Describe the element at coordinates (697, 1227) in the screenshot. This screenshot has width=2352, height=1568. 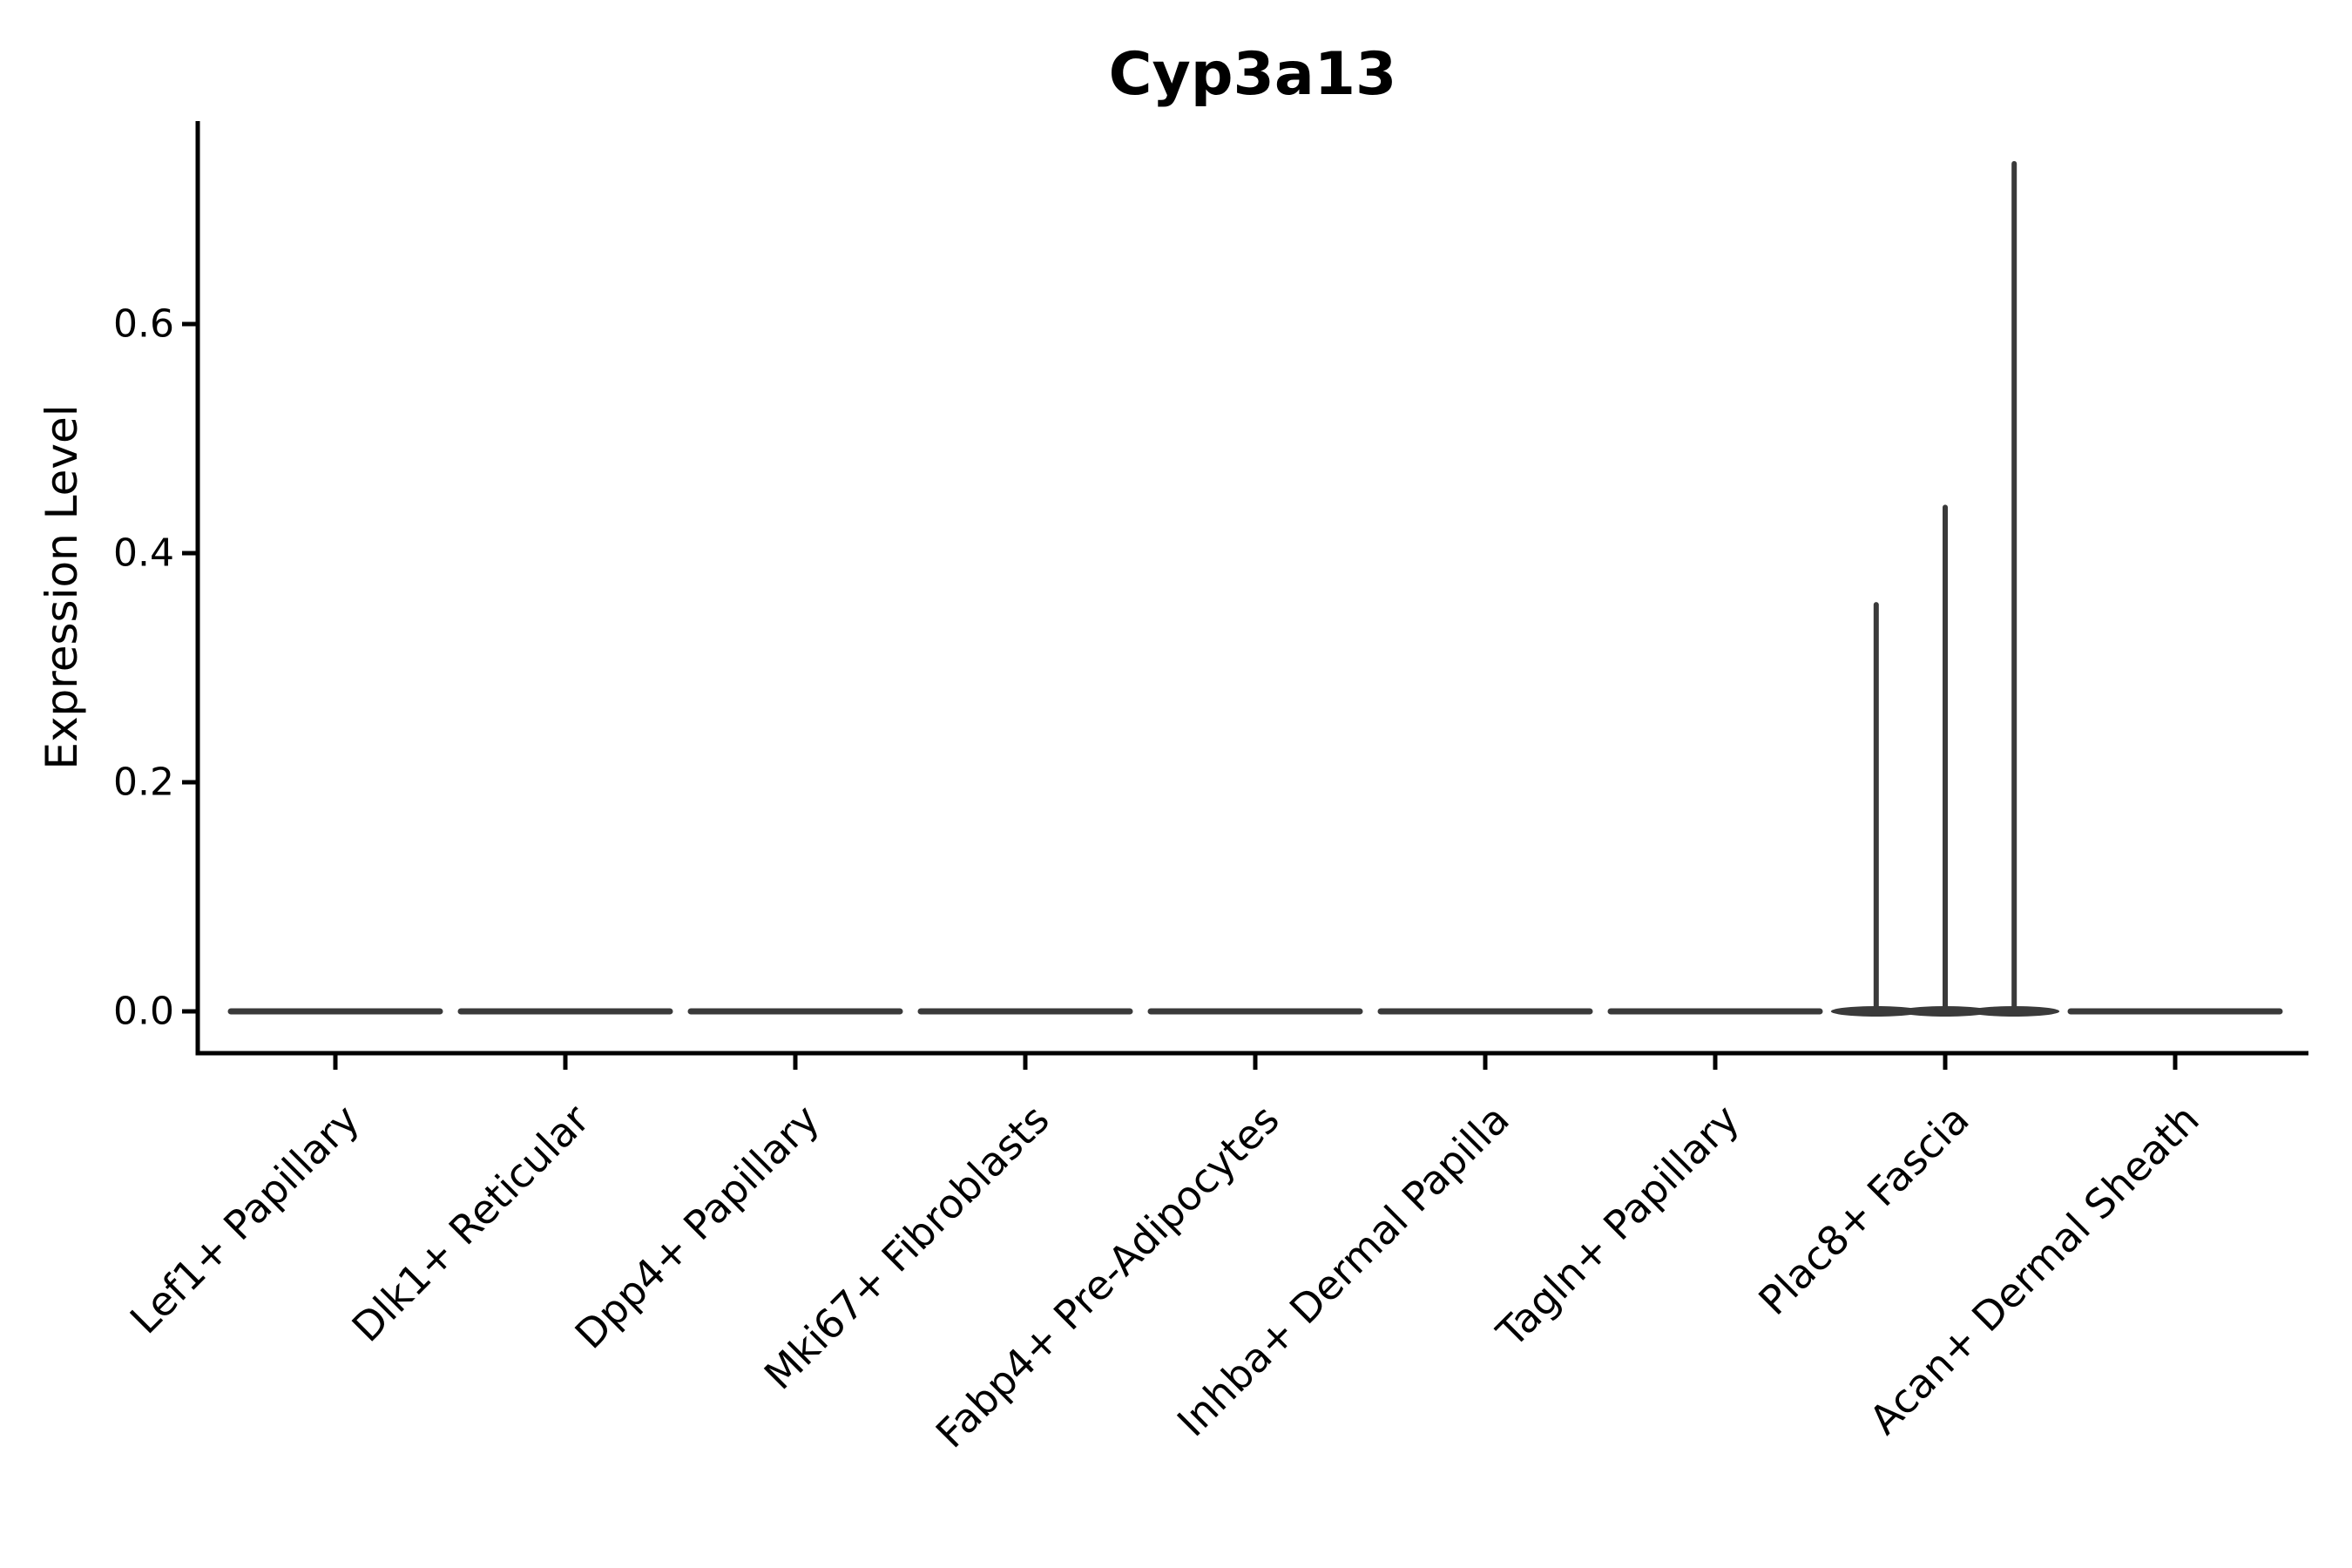
I see `x-tick-label: Dpp4+ Papillary` at that location.